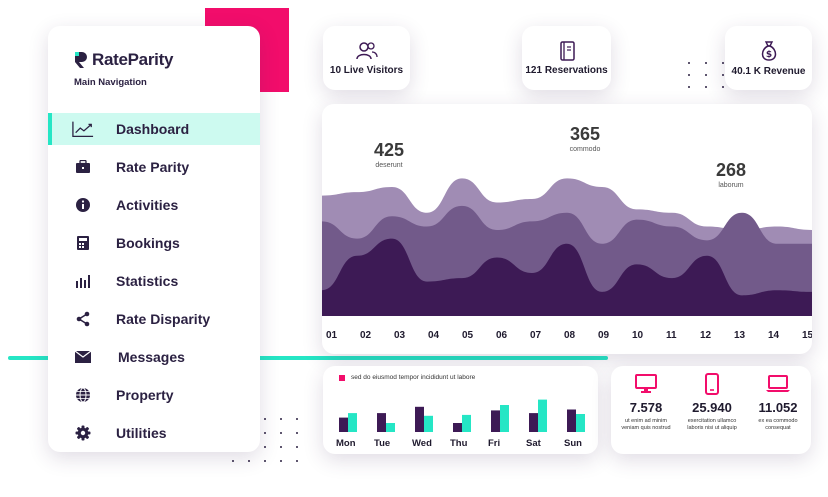  What do you see at coordinates (646, 424) in the screenshot?
I see `device-caption: ut enim ad minim veniam quis nostrud` at bounding box center [646, 424].